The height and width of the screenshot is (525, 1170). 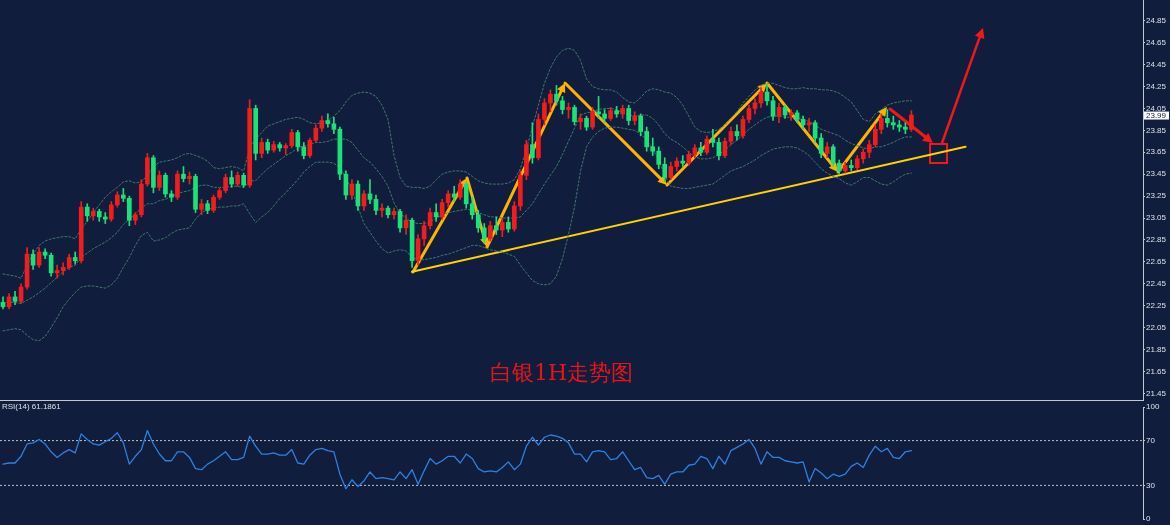 I want to click on y-tick-label: 22.45, so click(x=1156, y=283).